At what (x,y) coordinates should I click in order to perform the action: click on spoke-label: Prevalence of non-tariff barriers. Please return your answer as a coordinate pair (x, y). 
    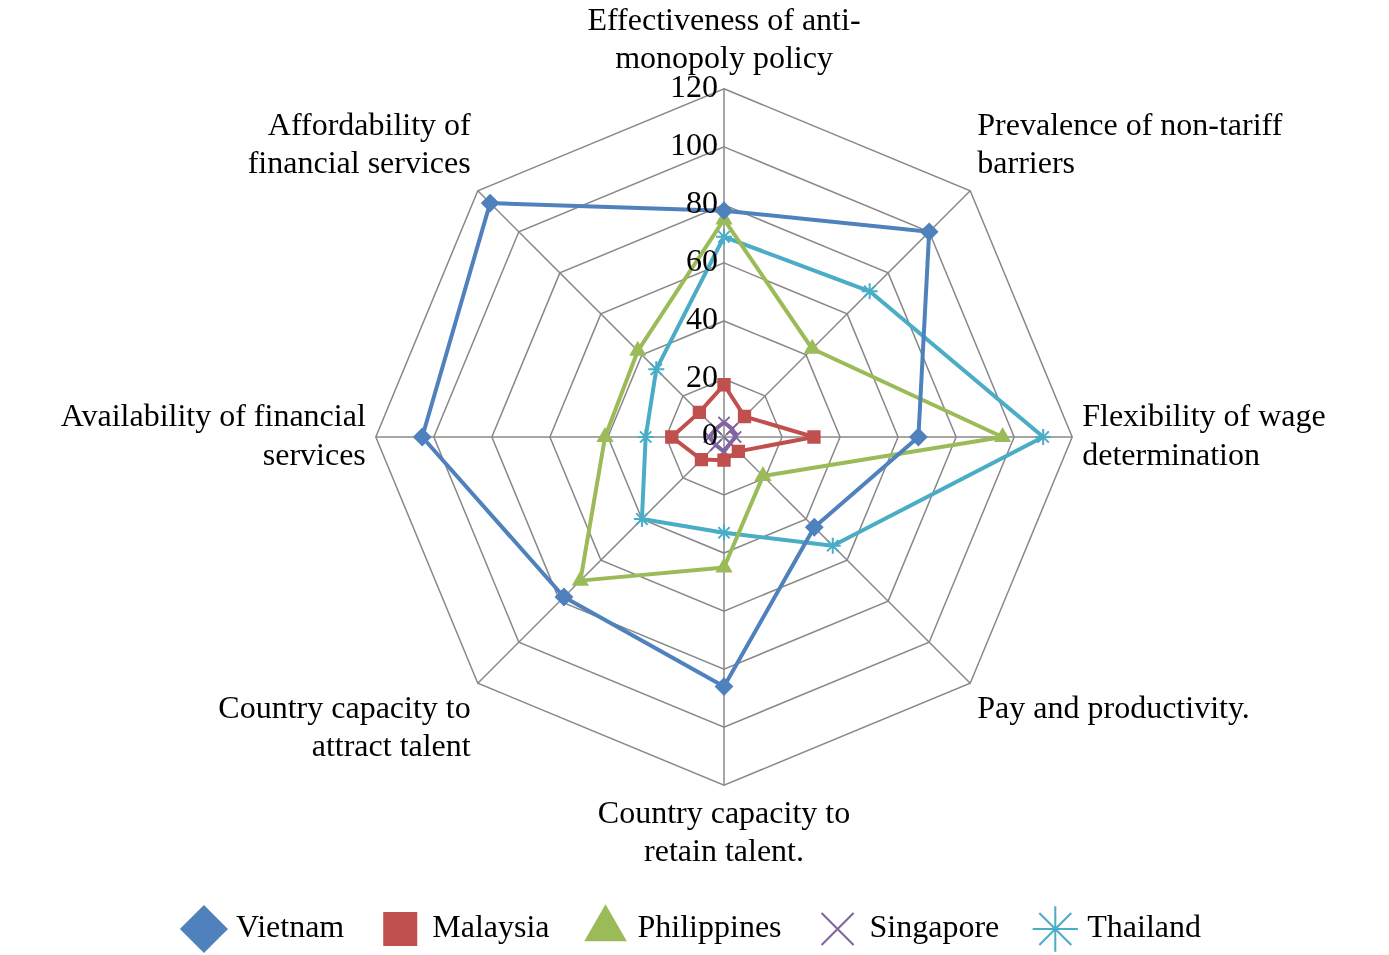
    Looking at the image, I should click on (1130, 142).